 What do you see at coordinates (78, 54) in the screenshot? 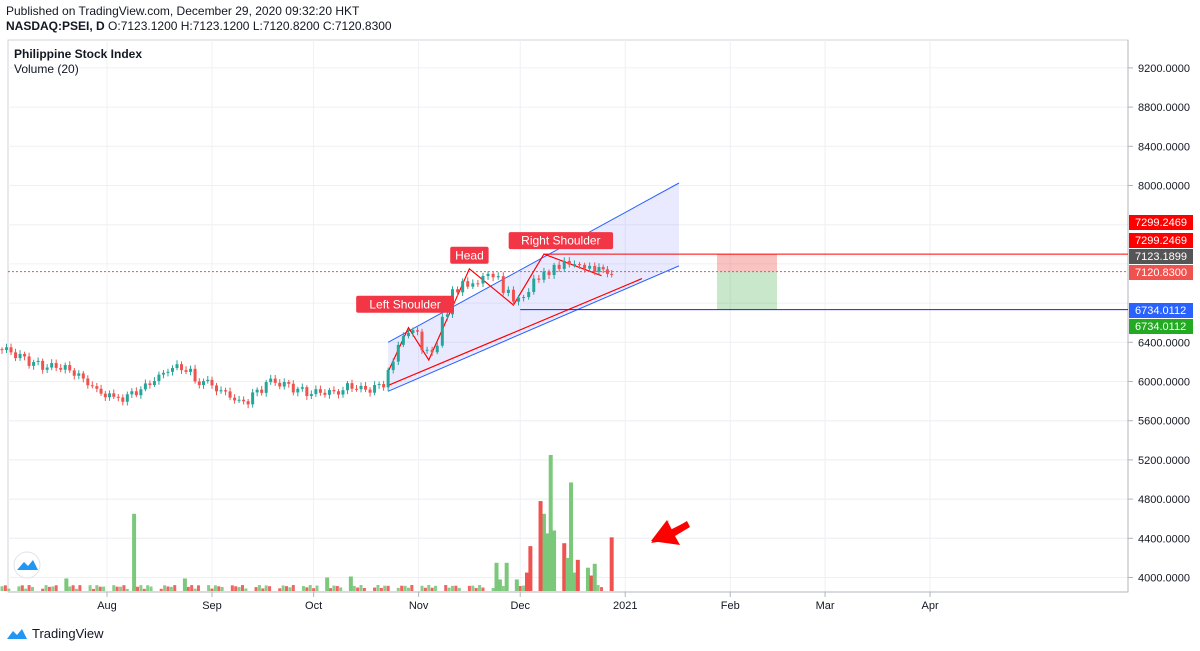
I see `legend-title: Philippine Stock Index` at bounding box center [78, 54].